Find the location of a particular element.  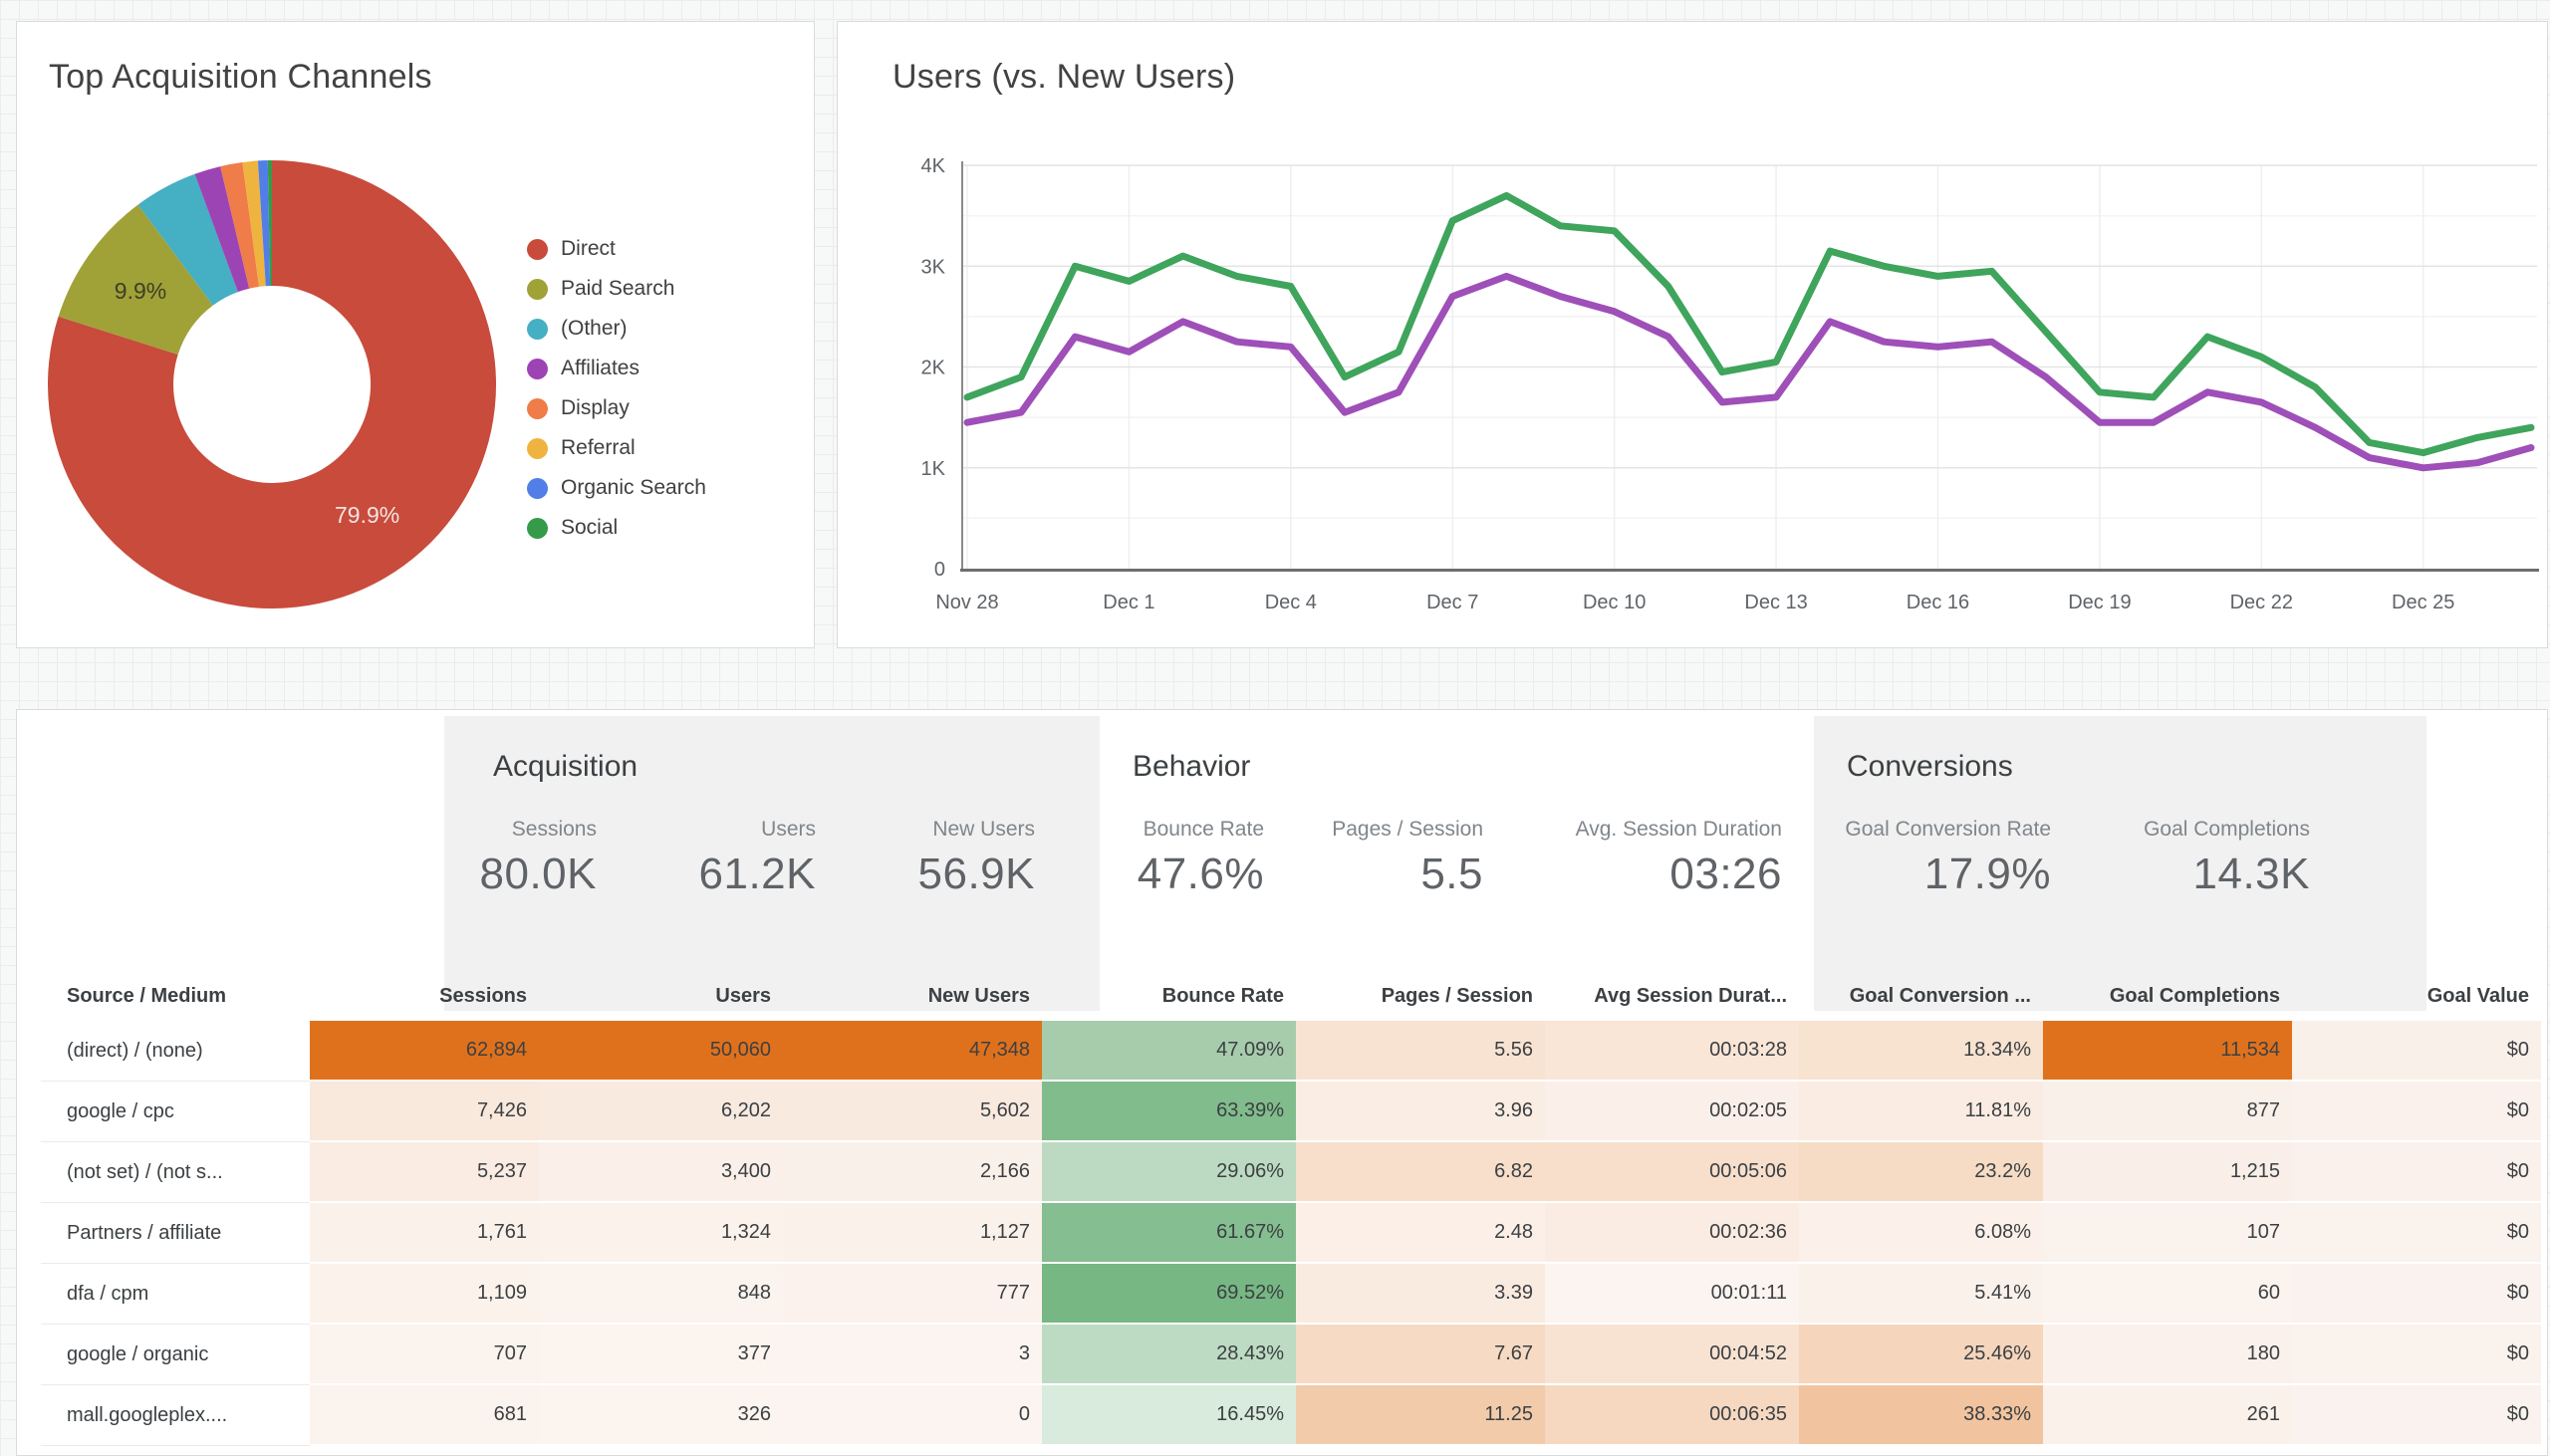

legend-item-other: (Other) is located at coordinates (616, 329).